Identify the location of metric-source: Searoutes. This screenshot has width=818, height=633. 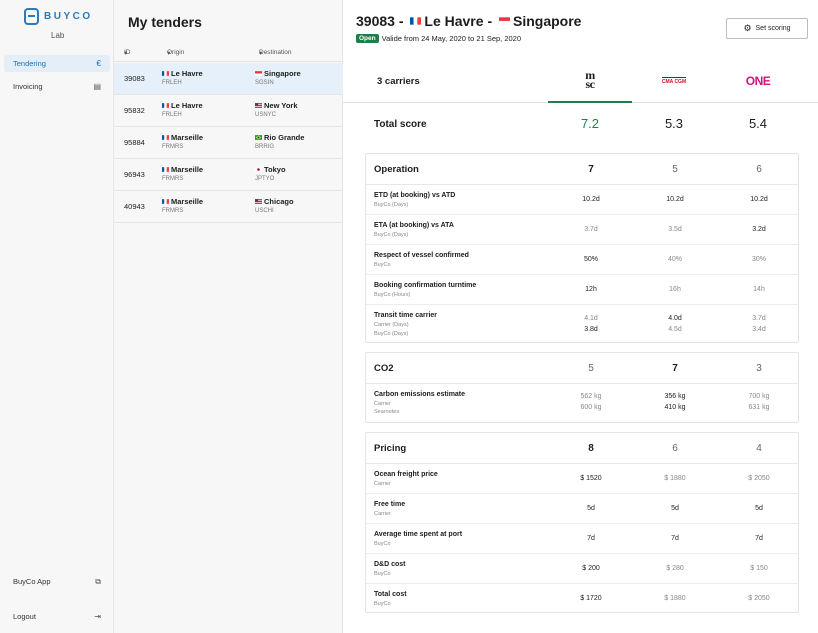
(387, 412).